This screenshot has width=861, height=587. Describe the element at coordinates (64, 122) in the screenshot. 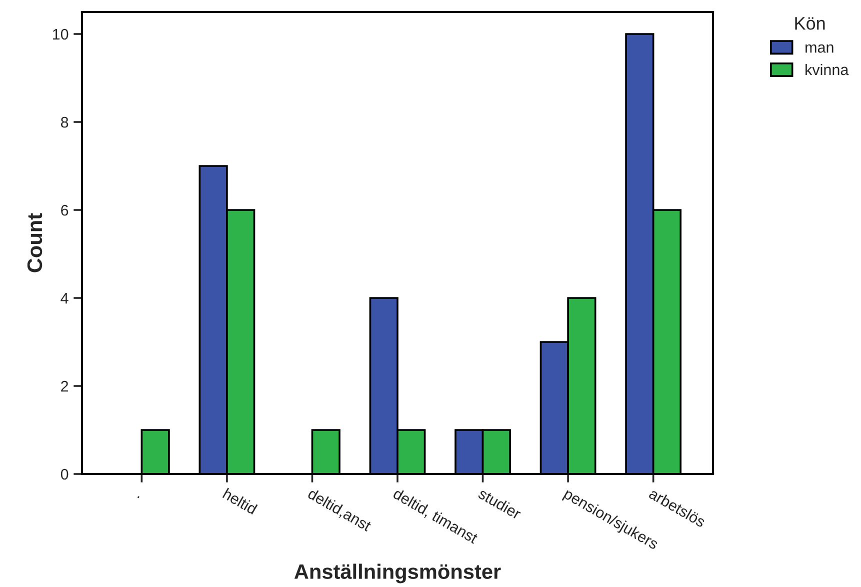

I see `y-tick-label: 8` at that location.